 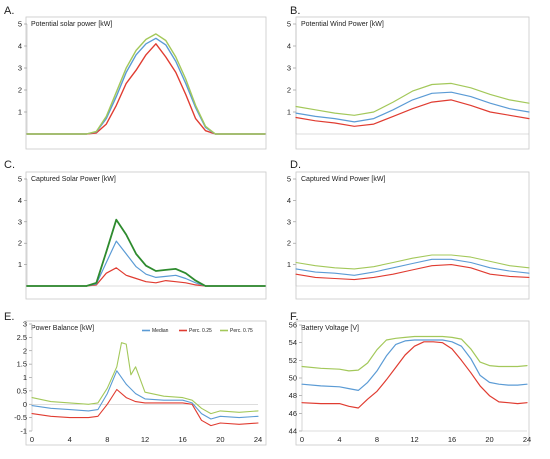 I want to click on y-tick-label: -1, so click(x=23, y=431).